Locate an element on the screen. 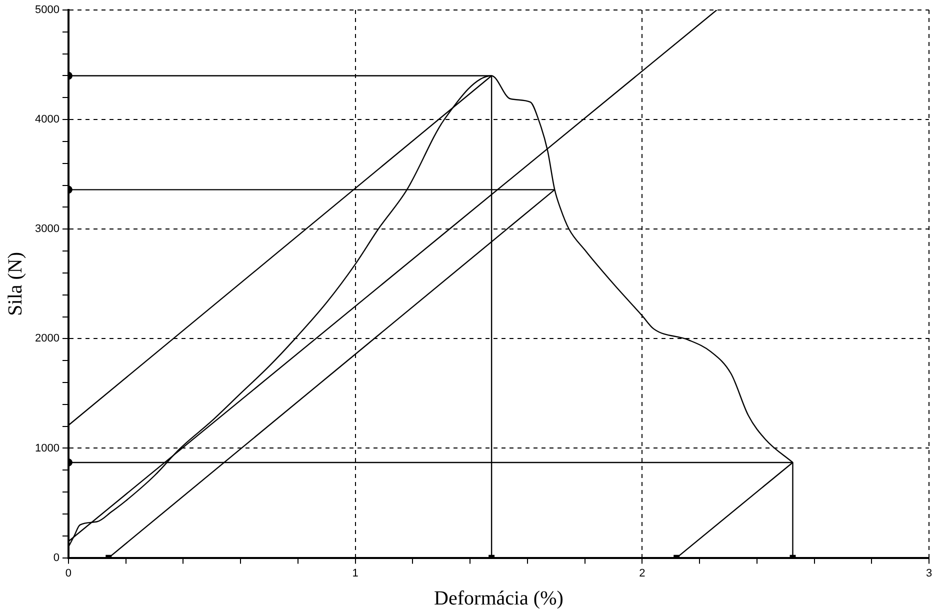 The height and width of the screenshot is (615, 941). x-tick-label: 1 is located at coordinates (355, 573).